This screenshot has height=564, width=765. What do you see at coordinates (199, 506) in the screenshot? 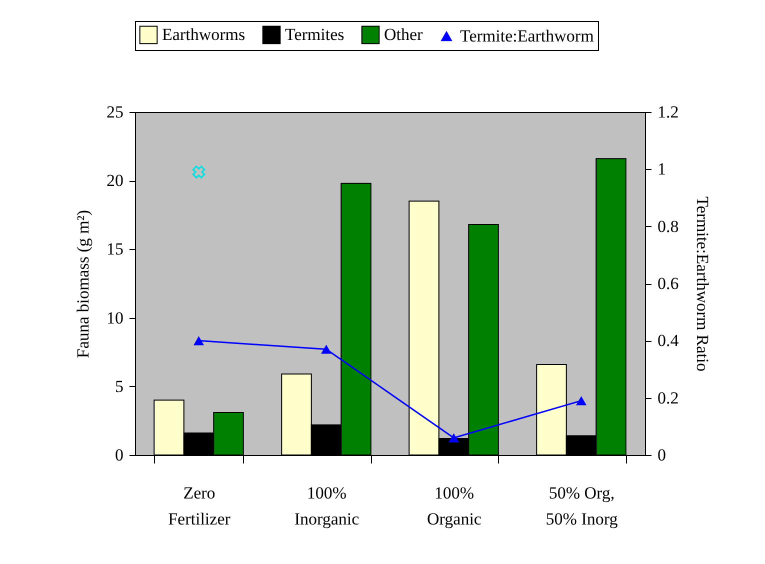
I see `x-tick-label: Zero Fertilizer` at bounding box center [199, 506].